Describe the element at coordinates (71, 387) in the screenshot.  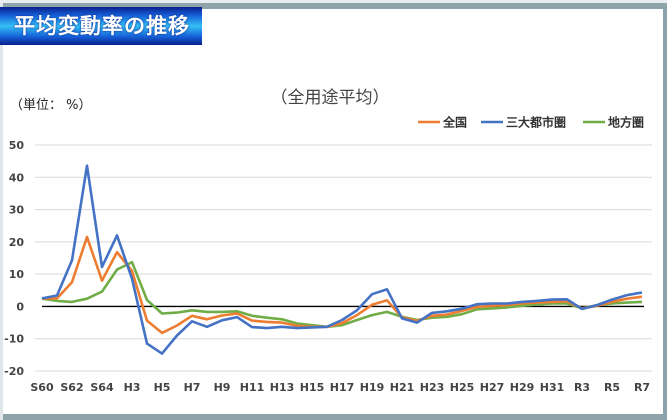
I see `x-tick-label: S62` at that location.